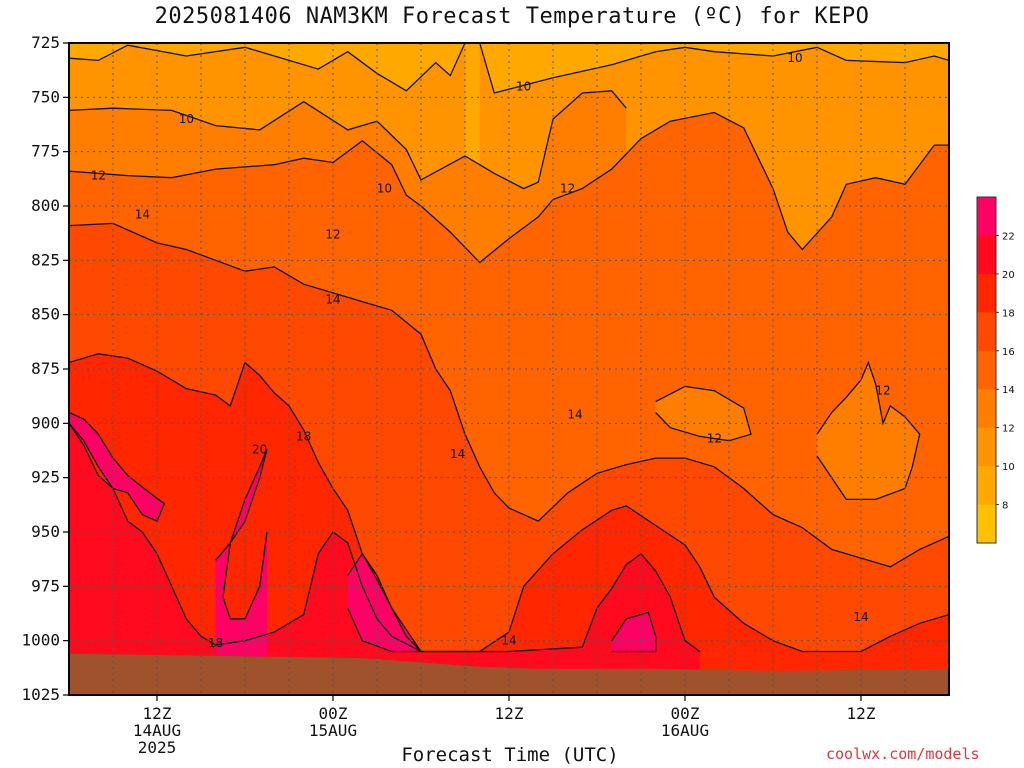  I want to click on colorbar: 8 10 12 14 16 18 20 22, so click(995, 370).